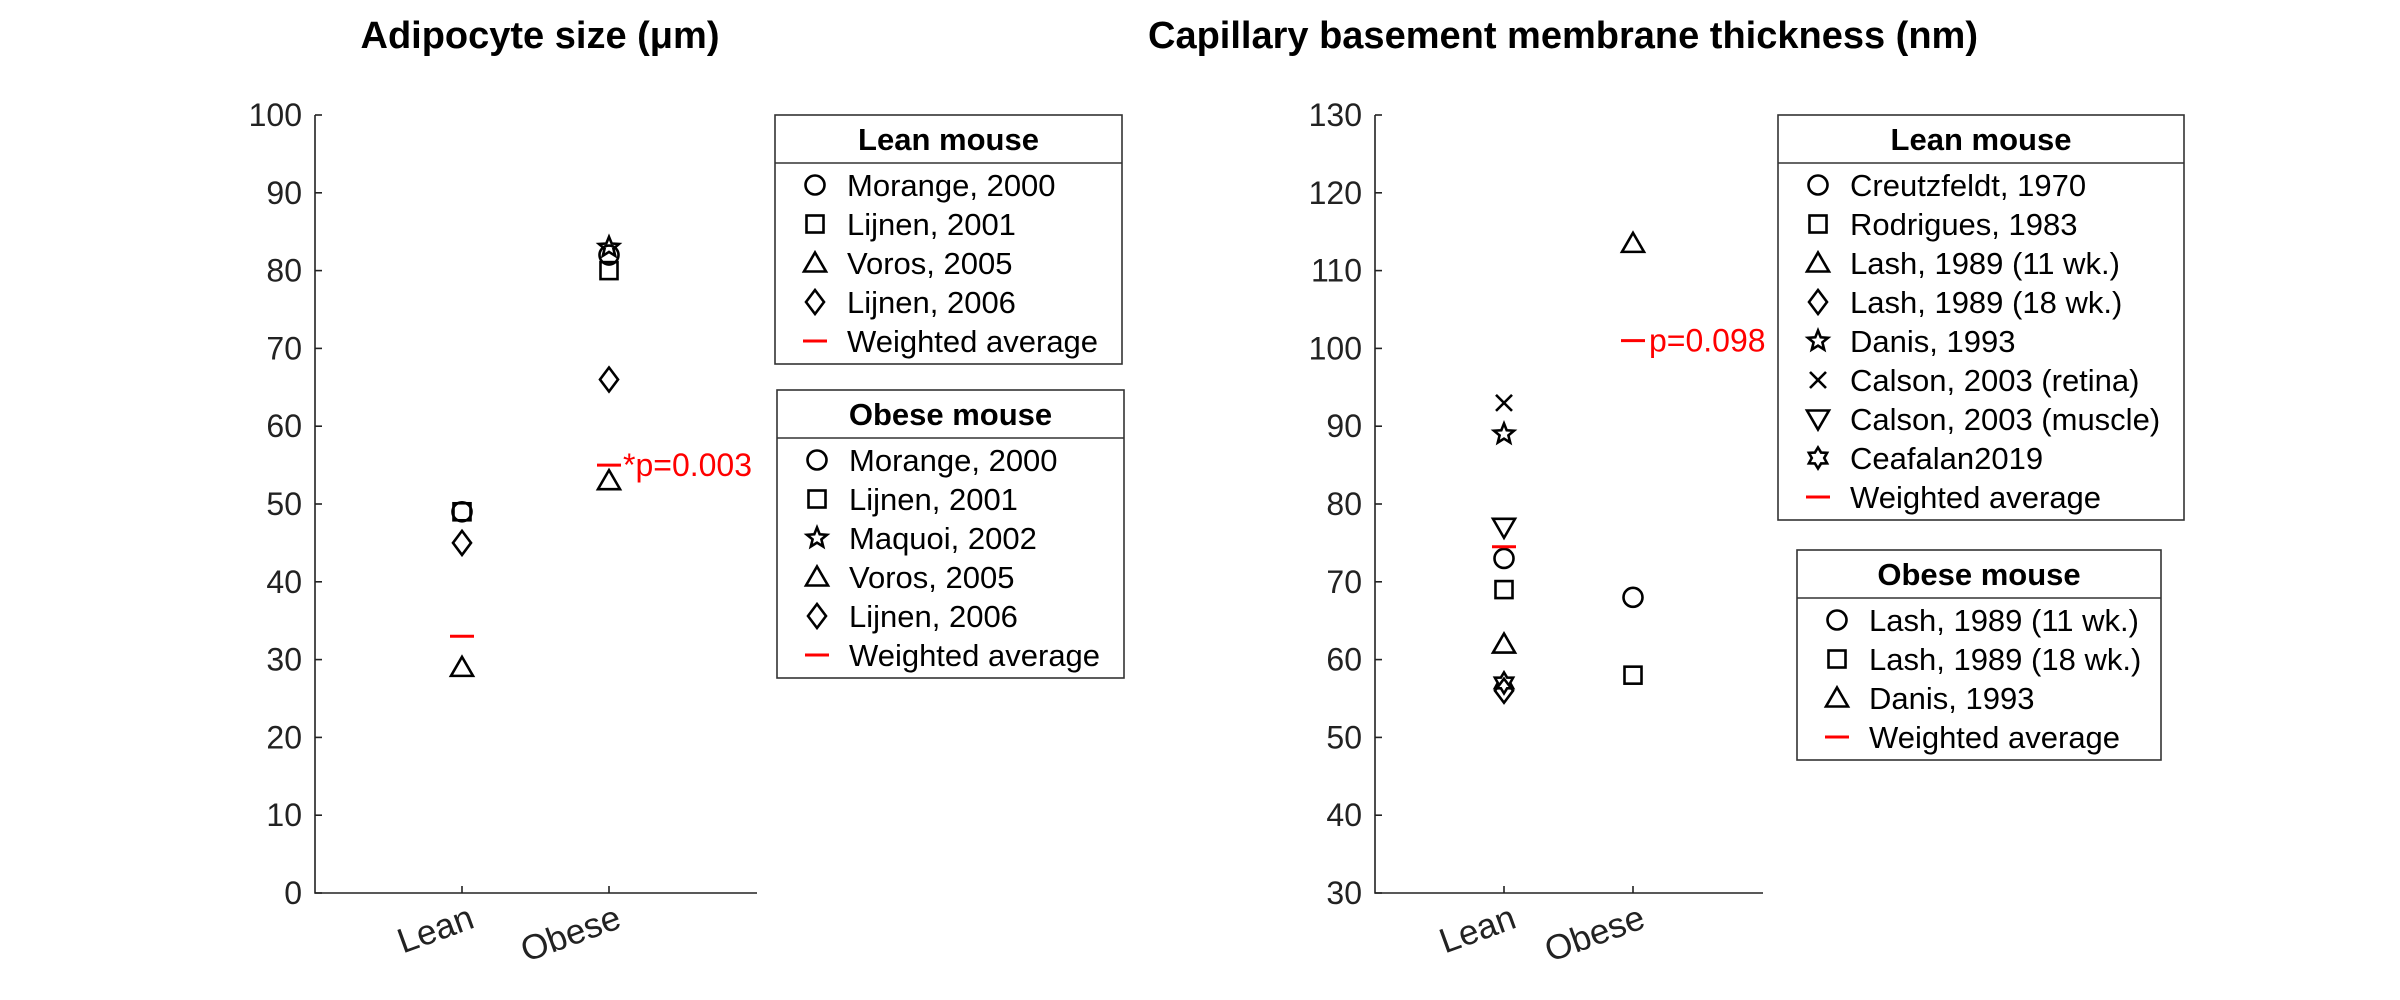  What do you see at coordinates (1818, 421) in the screenshot?
I see `legend-marker-triangle-down` at bounding box center [1818, 421].